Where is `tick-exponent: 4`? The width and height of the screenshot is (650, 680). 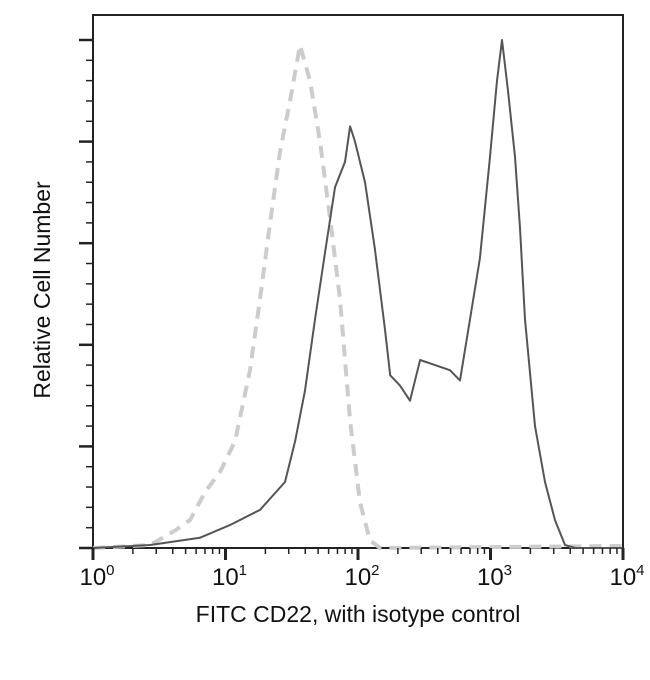
tick-exponent: 4 is located at coordinates (640, 570).